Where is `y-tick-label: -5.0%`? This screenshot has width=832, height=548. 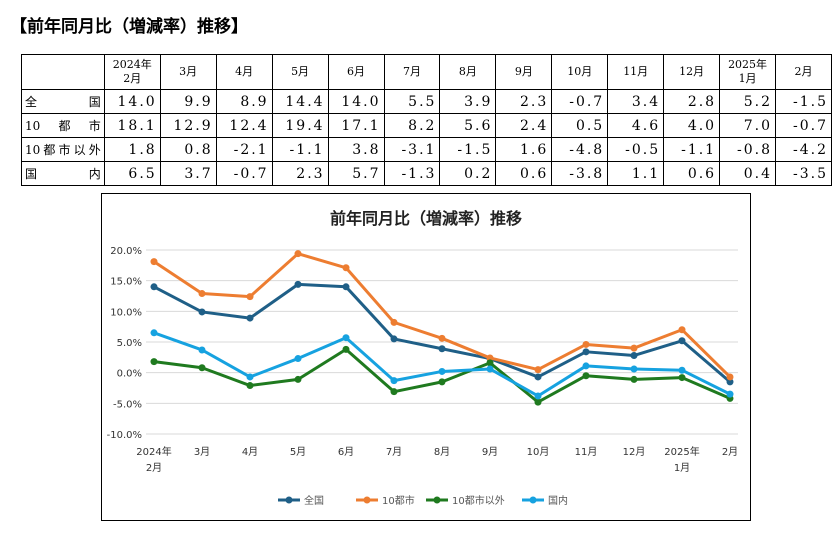
y-tick-label: -5.0% is located at coordinates (127, 404).